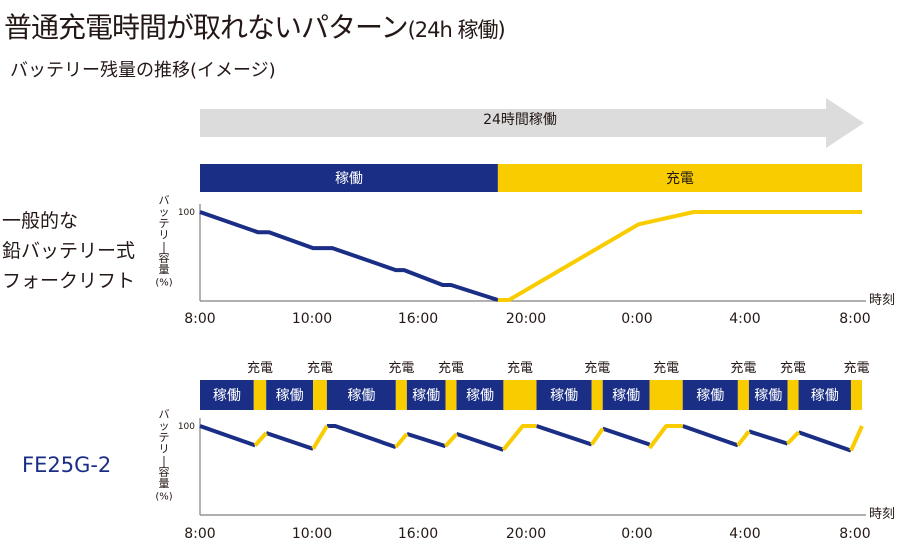 The width and height of the screenshot is (900, 552). What do you see at coordinates (143, 70) in the screenshot?
I see `subtitle: バッテリー残量の推移(イメージ)` at bounding box center [143, 70].